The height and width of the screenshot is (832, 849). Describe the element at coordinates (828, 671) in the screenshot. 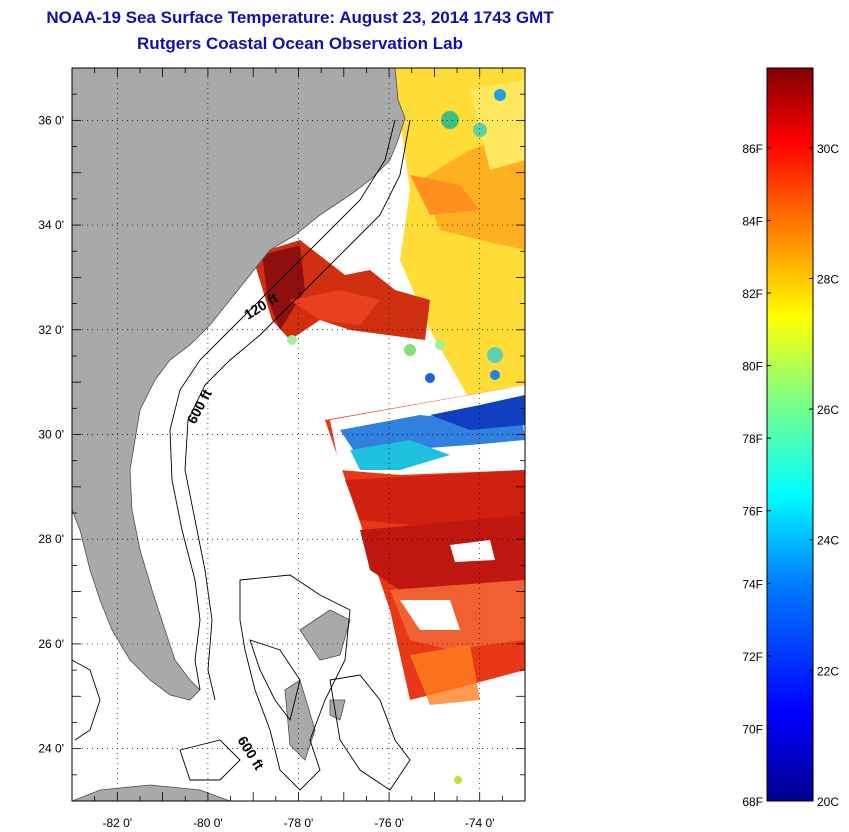

I see `colorbar-c-label: 22C` at that location.